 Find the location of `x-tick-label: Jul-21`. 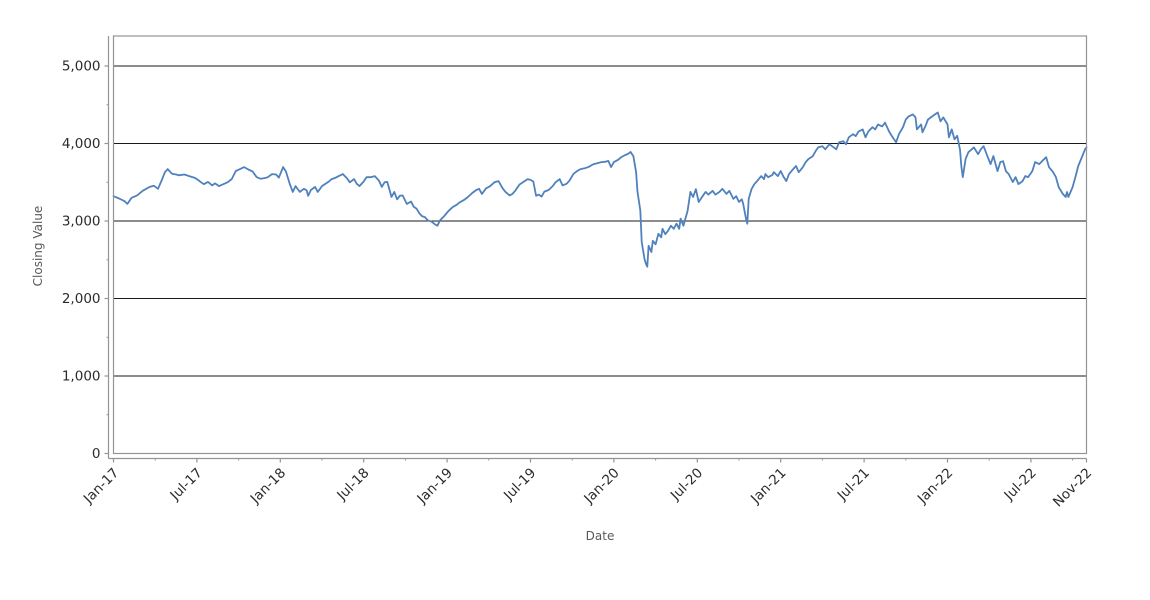

x-tick-label: Jul-21 is located at coordinates (853, 484).